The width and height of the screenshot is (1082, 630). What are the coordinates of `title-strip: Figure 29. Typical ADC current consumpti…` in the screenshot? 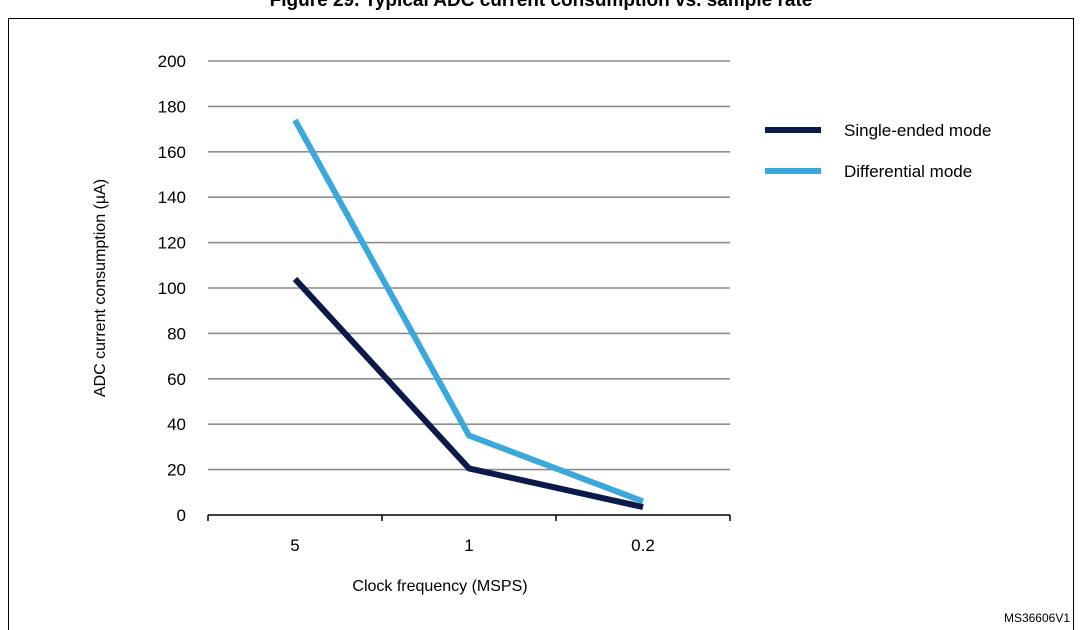 It's located at (541, 9).